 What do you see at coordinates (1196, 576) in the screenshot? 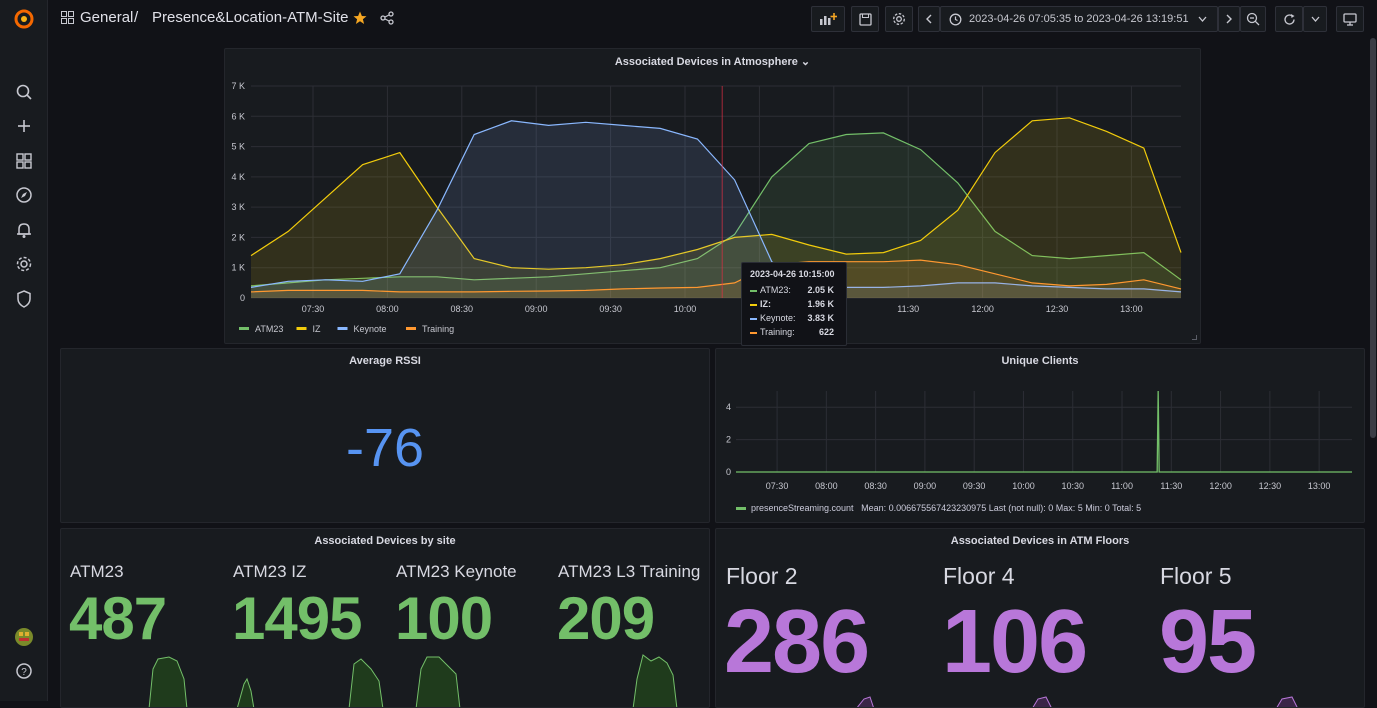
I see `floor-stat-label: Floor 5` at bounding box center [1196, 576].